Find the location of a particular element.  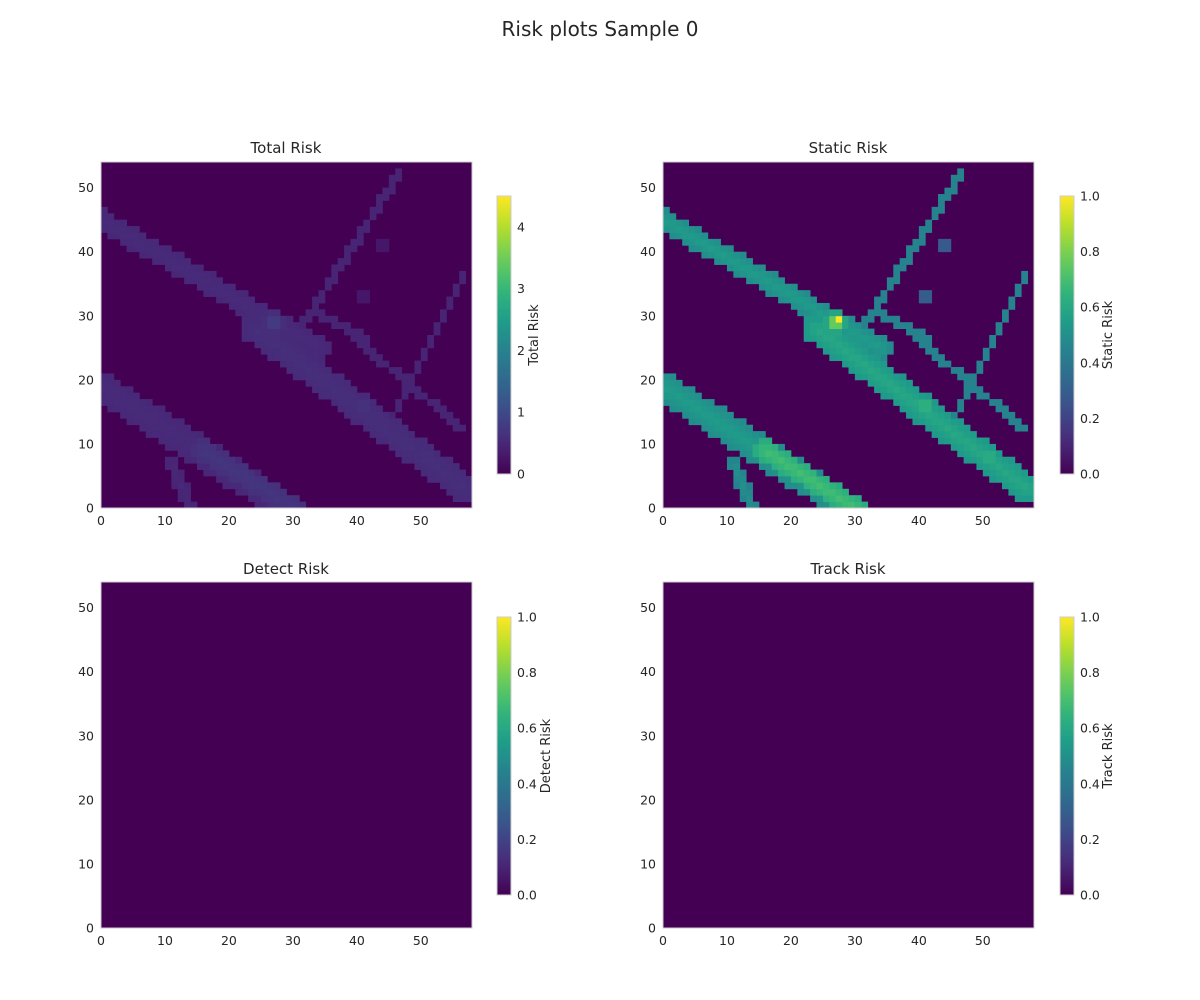

y-tick-label: 0 is located at coordinates (652, 928).